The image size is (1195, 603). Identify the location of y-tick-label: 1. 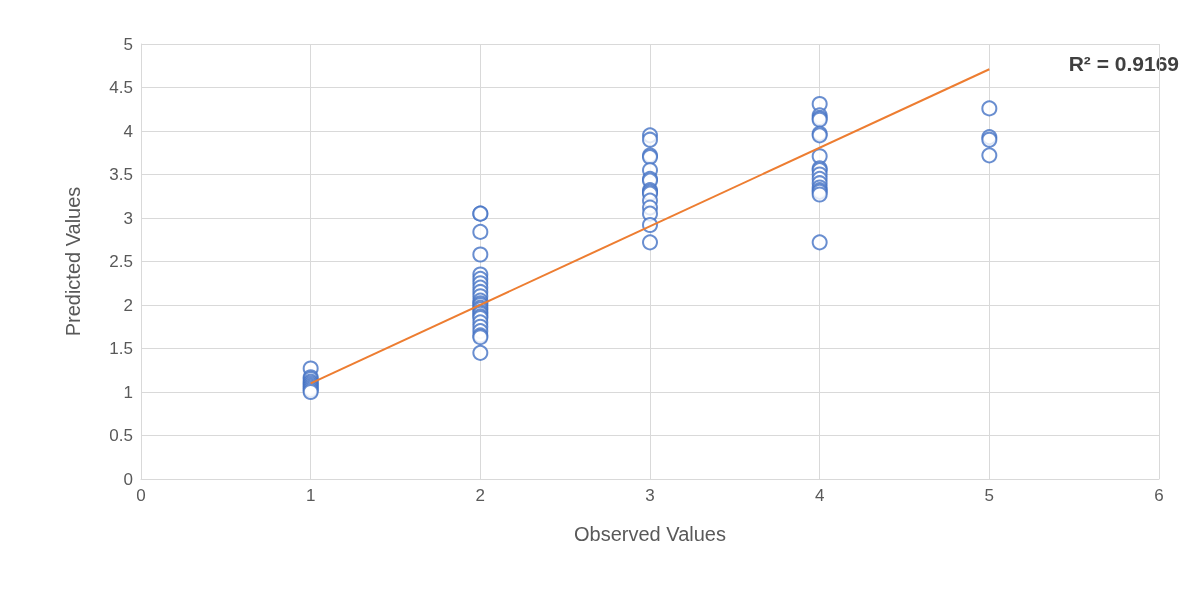
(128, 392).